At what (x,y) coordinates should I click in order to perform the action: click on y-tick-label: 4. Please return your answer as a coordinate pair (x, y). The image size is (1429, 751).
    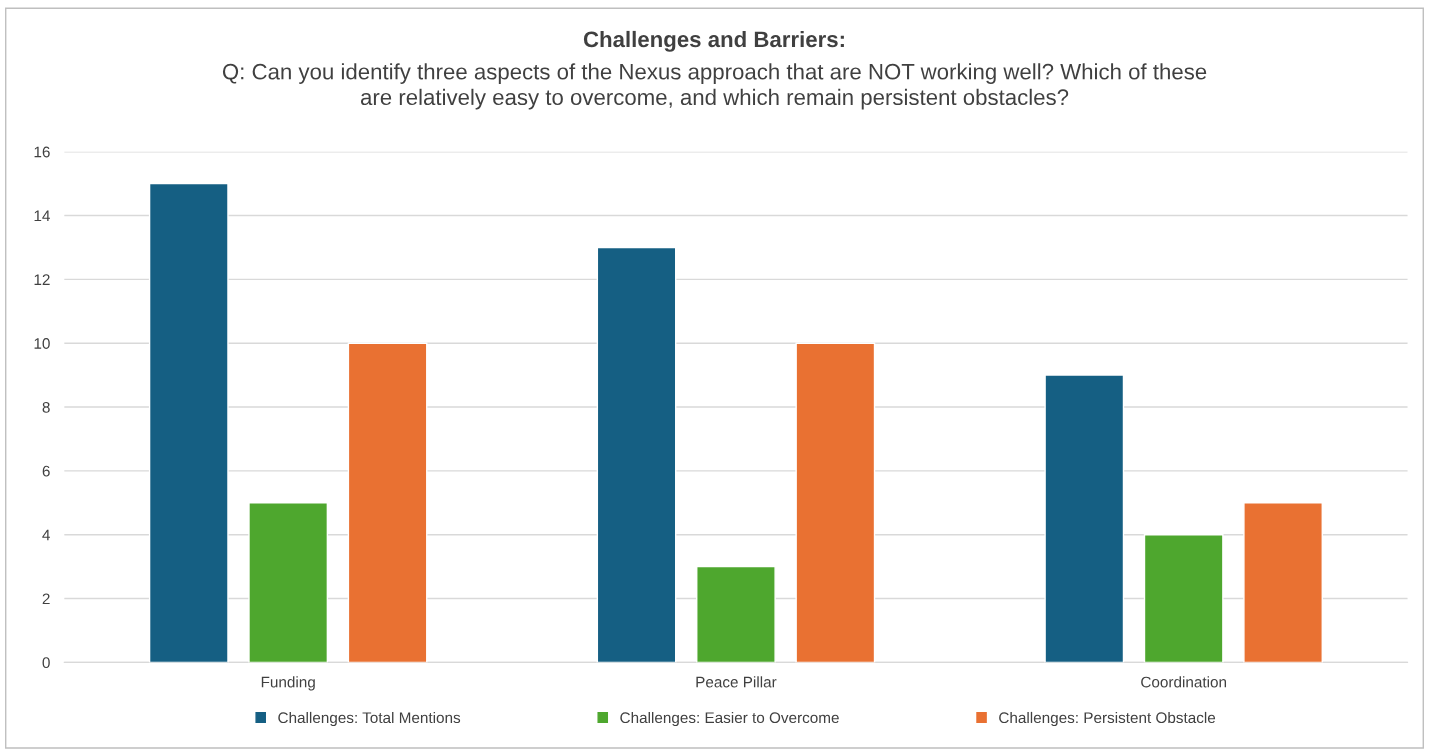
    Looking at the image, I should click on (46, 535).